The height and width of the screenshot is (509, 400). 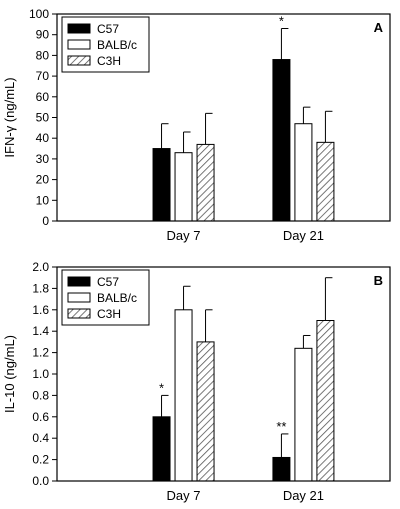 I want to click on y-tick-label: 2.0, so click(x=40, y=267).